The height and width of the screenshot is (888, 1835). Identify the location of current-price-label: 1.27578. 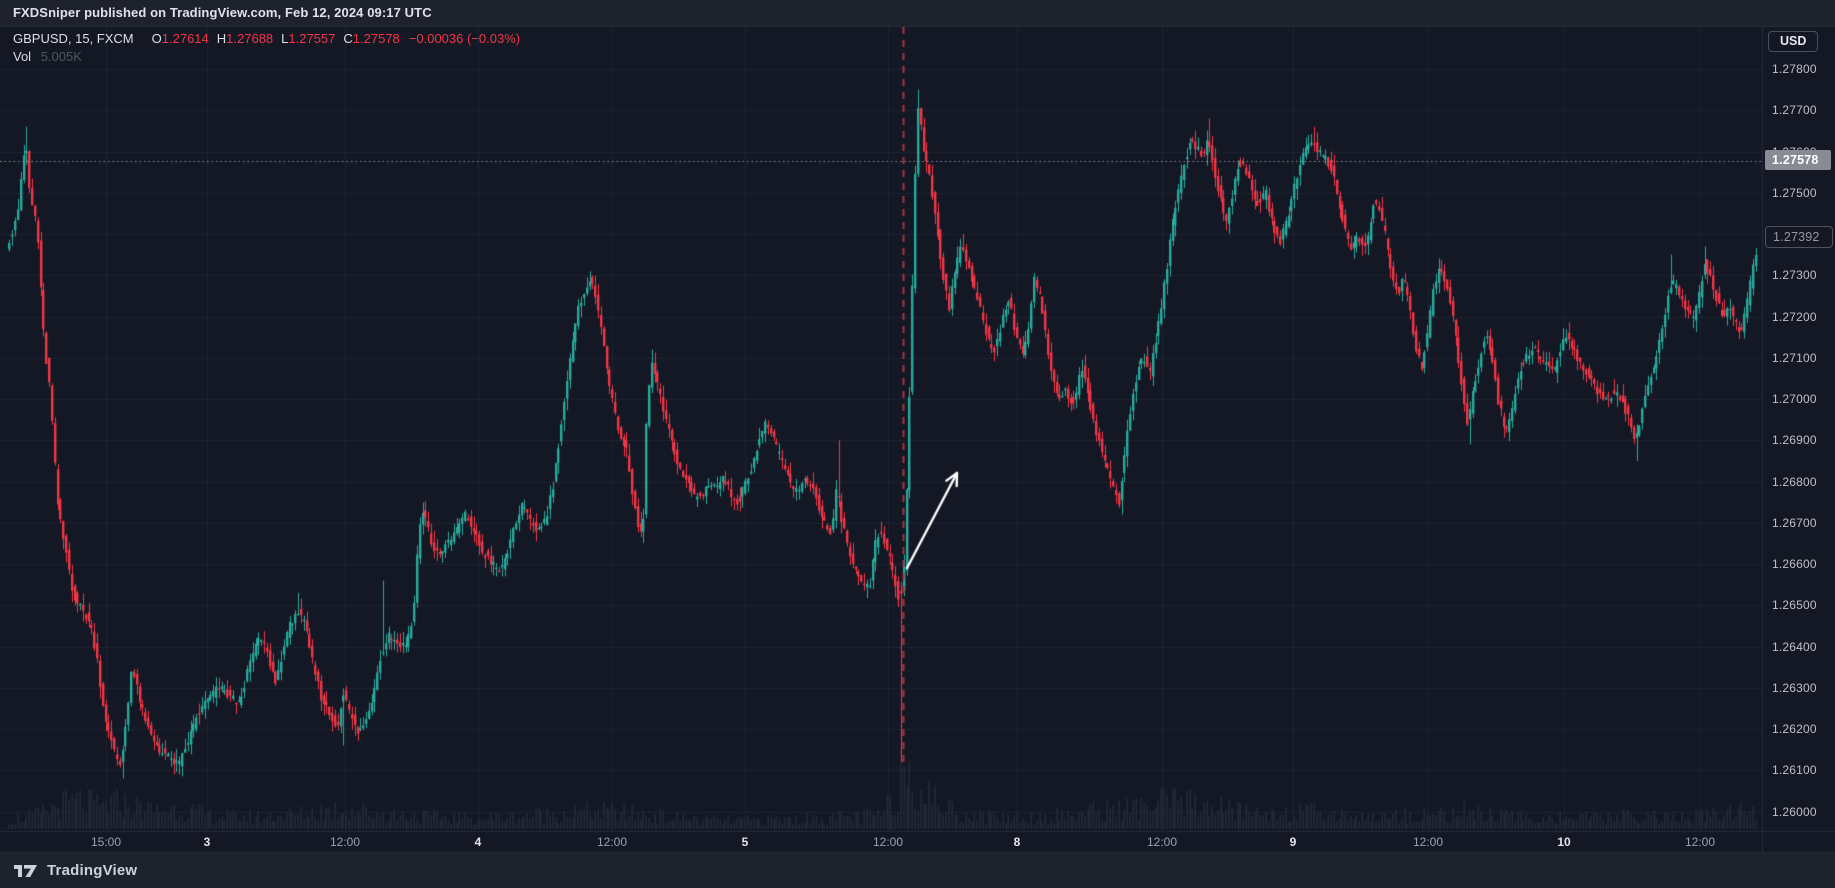
(1798, 160).